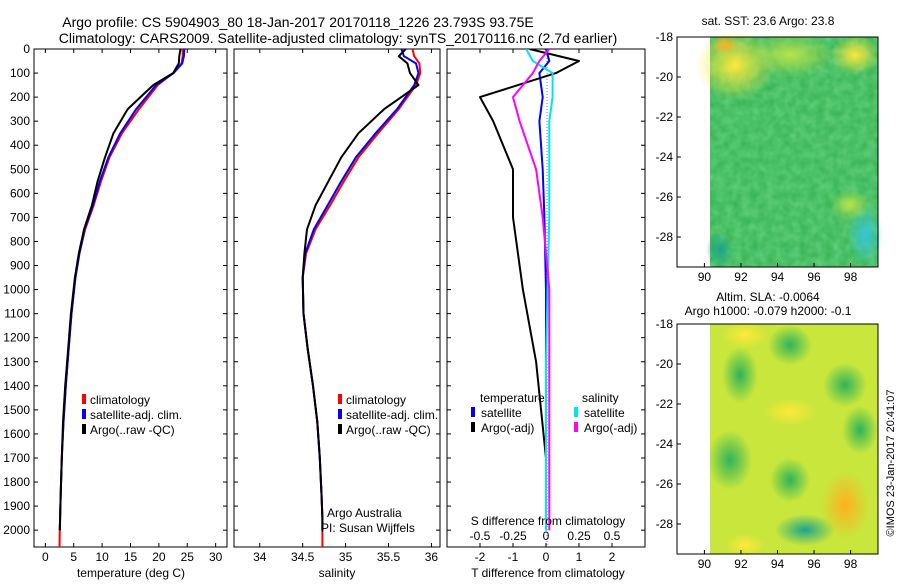  I want to click on y-tick-label: 600, so click(20, 193).